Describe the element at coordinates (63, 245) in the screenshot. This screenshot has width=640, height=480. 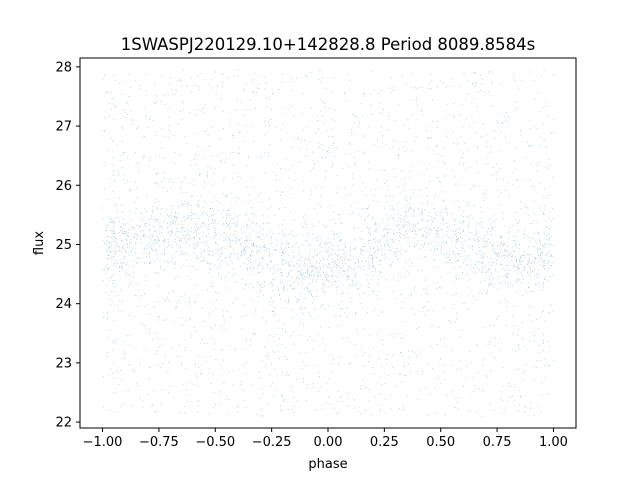
I see `y-tick-label: 25` at that location.